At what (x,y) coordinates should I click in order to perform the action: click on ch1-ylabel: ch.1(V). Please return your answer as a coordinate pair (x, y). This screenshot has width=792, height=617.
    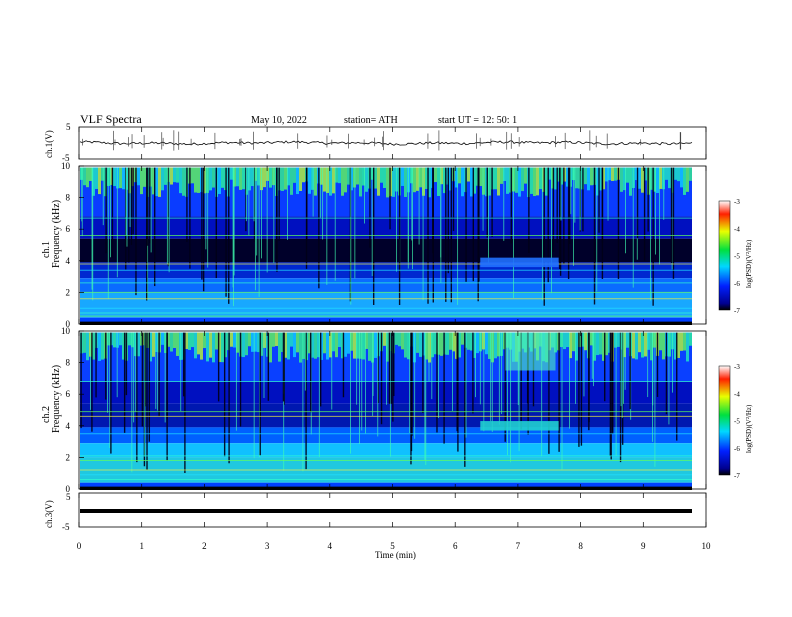
    Looking at the image, I should click on (49, 144).